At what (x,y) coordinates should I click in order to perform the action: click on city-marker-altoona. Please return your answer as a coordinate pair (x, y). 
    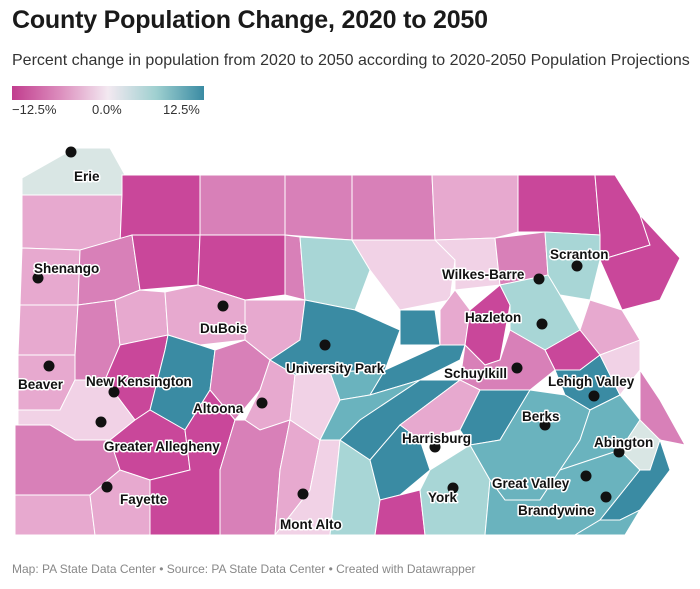
    Looking at the image, I should click on (262, 403).